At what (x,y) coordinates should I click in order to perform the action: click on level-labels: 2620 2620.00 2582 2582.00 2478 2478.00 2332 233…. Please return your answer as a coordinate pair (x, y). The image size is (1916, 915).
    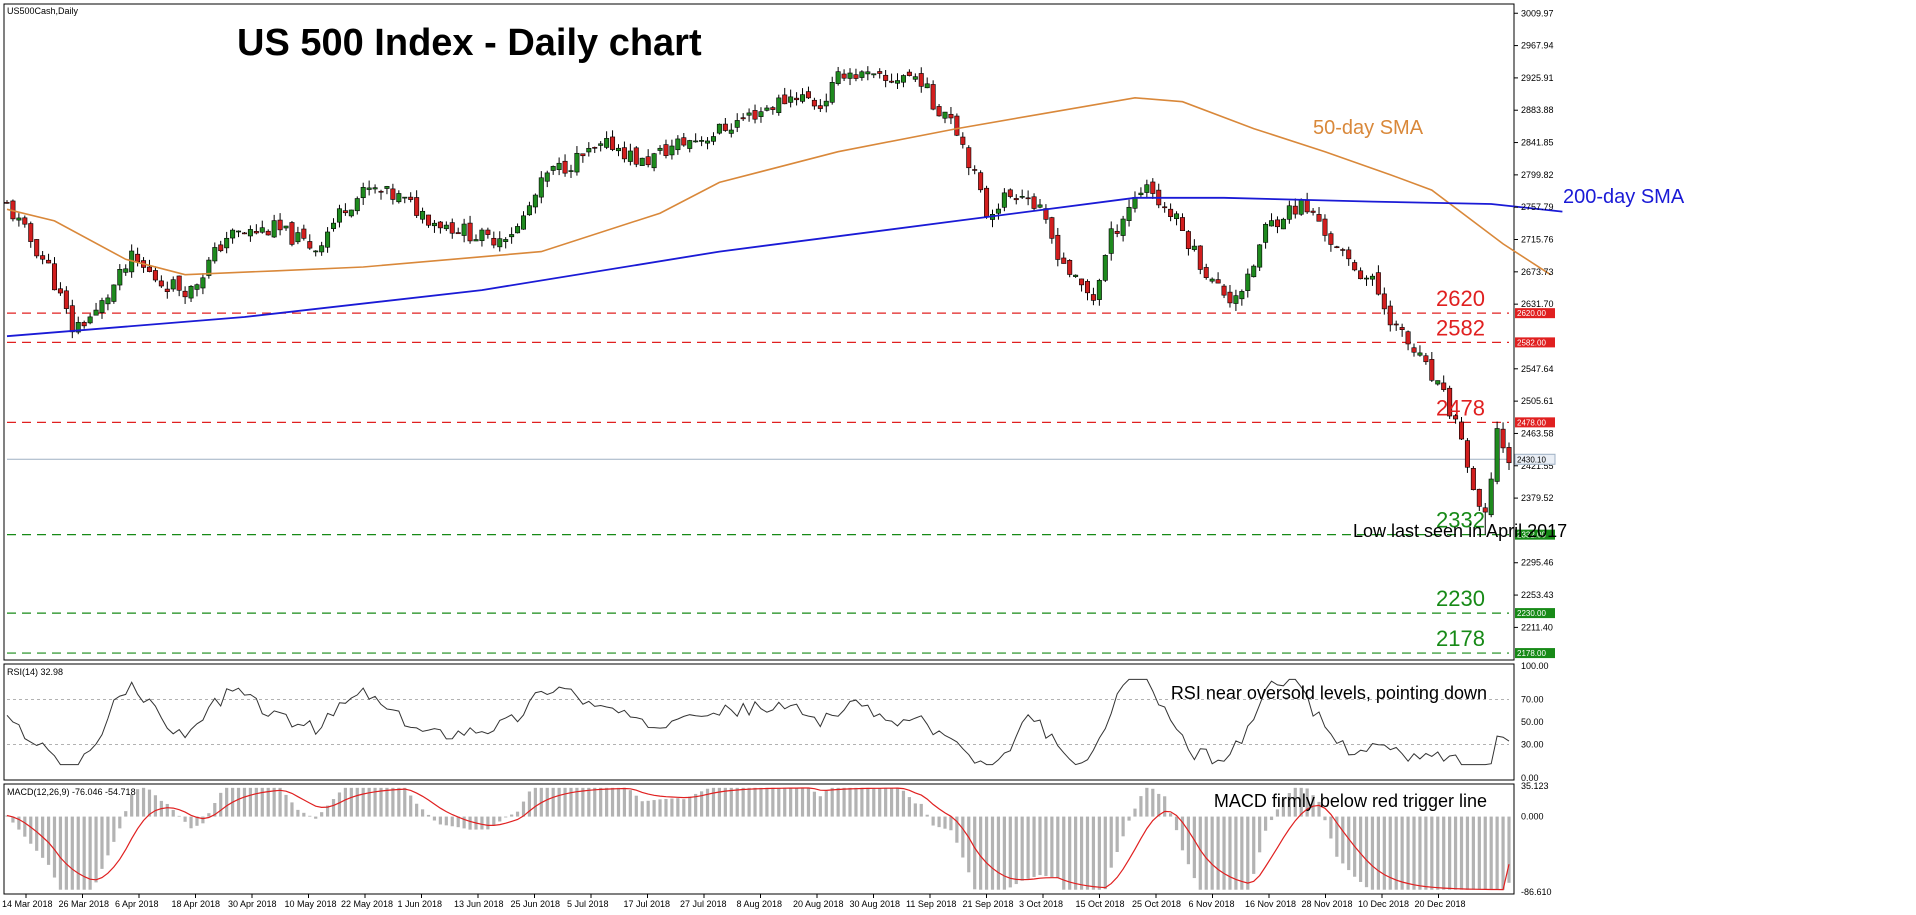
    Looking at the image, I should click on (1496, 472).